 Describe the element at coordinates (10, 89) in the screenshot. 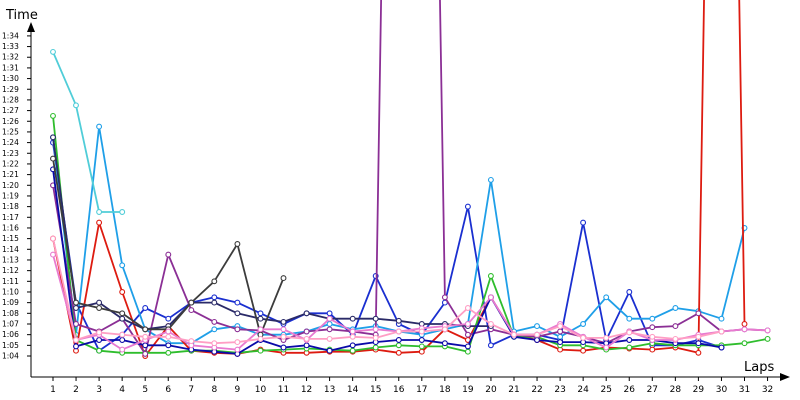

I see `y-tick-label: 1:29` at that location.